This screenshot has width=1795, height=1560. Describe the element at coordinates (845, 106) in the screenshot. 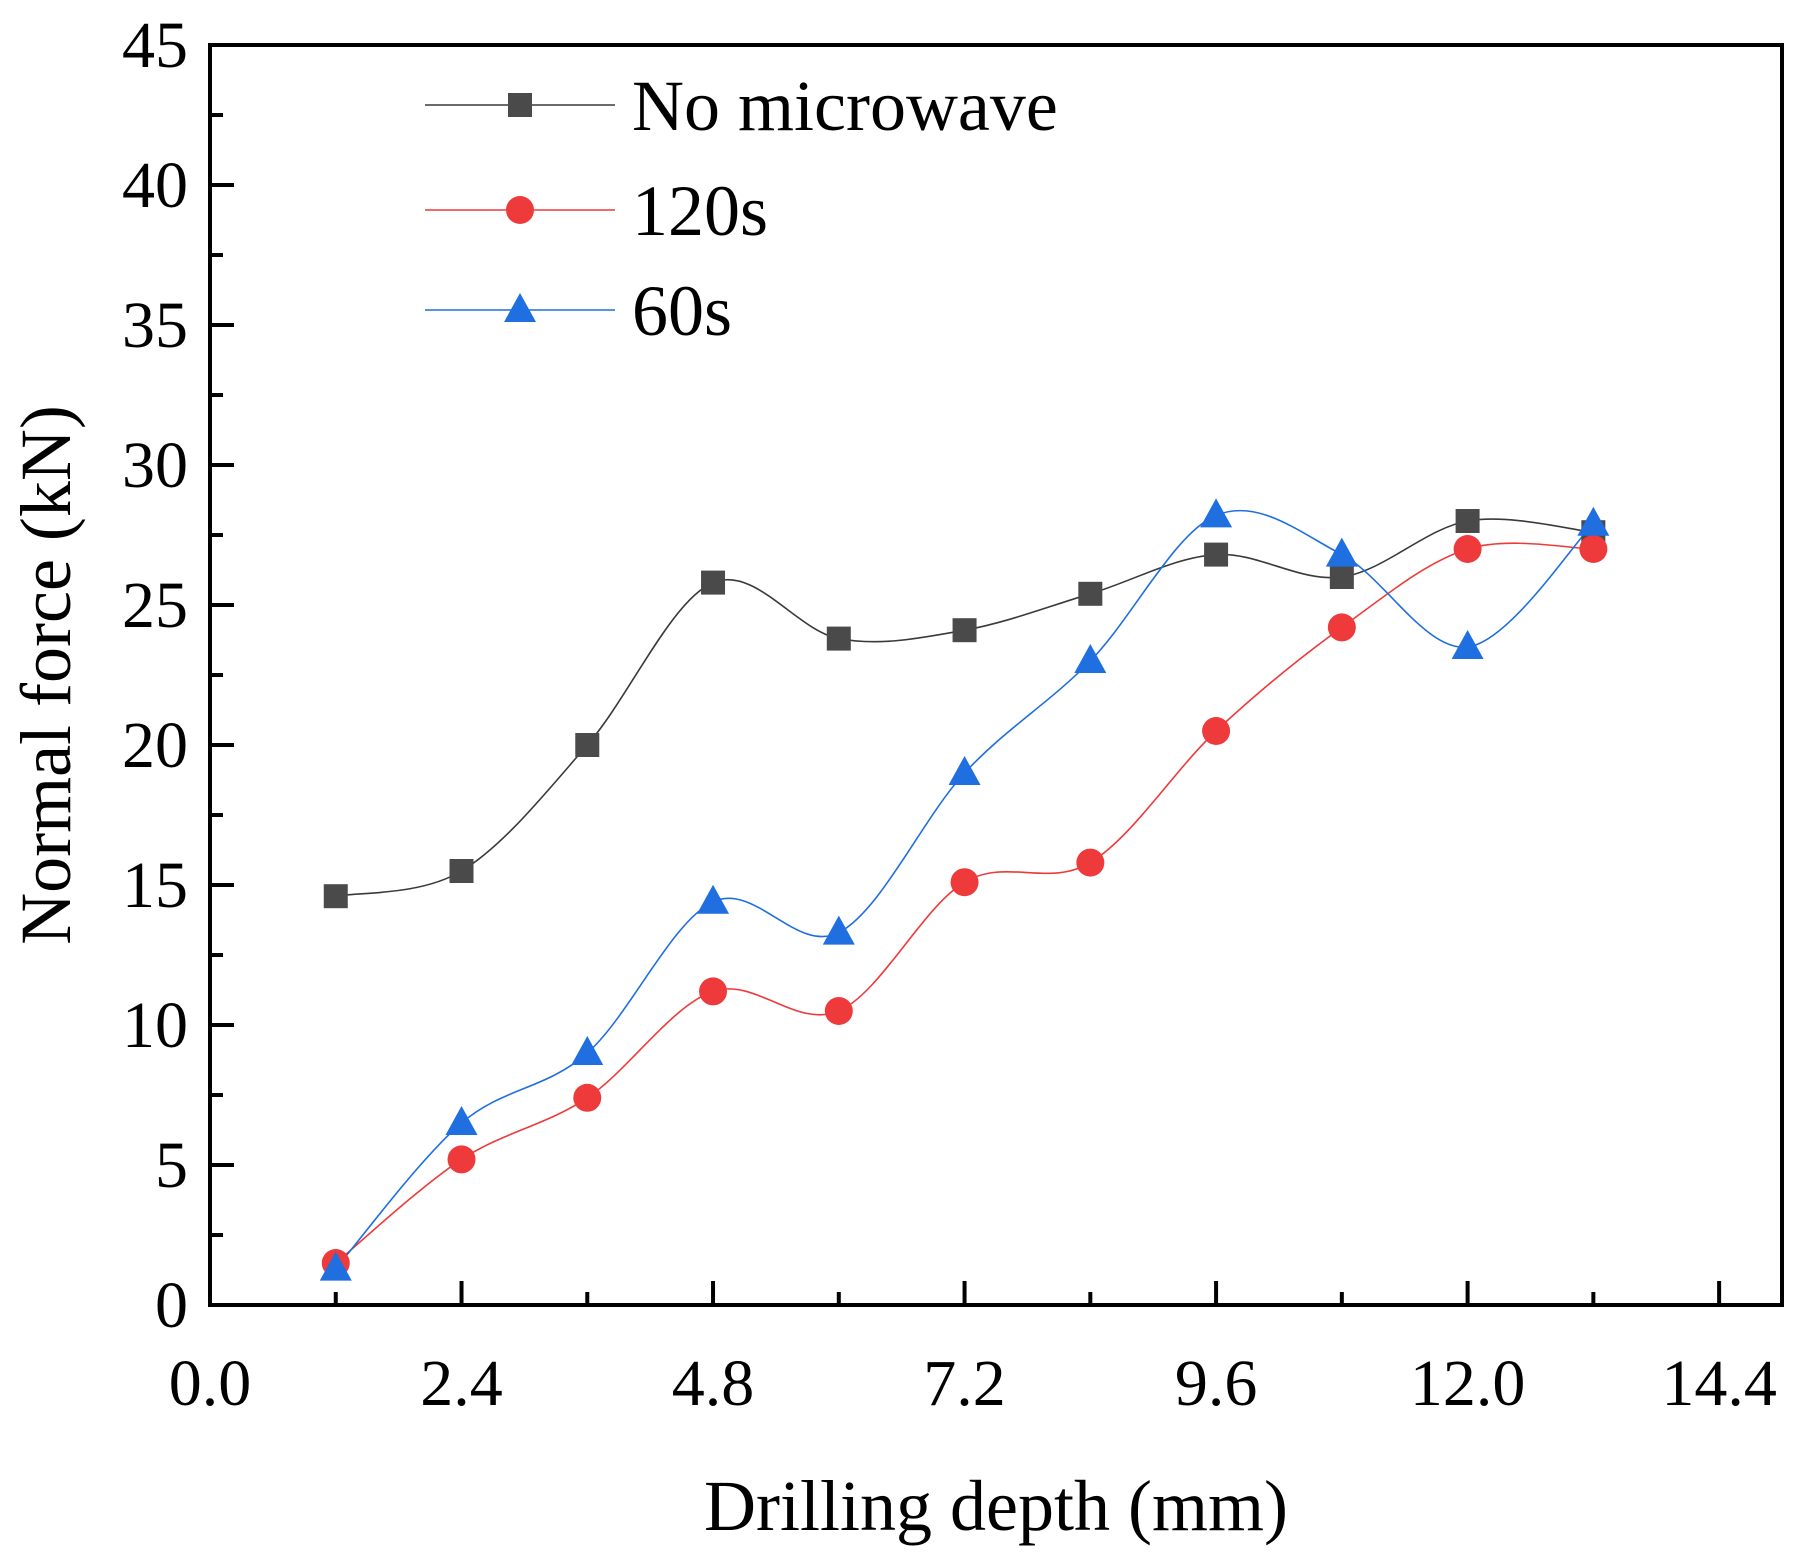

I see `legend-label: No microwave` at that location.